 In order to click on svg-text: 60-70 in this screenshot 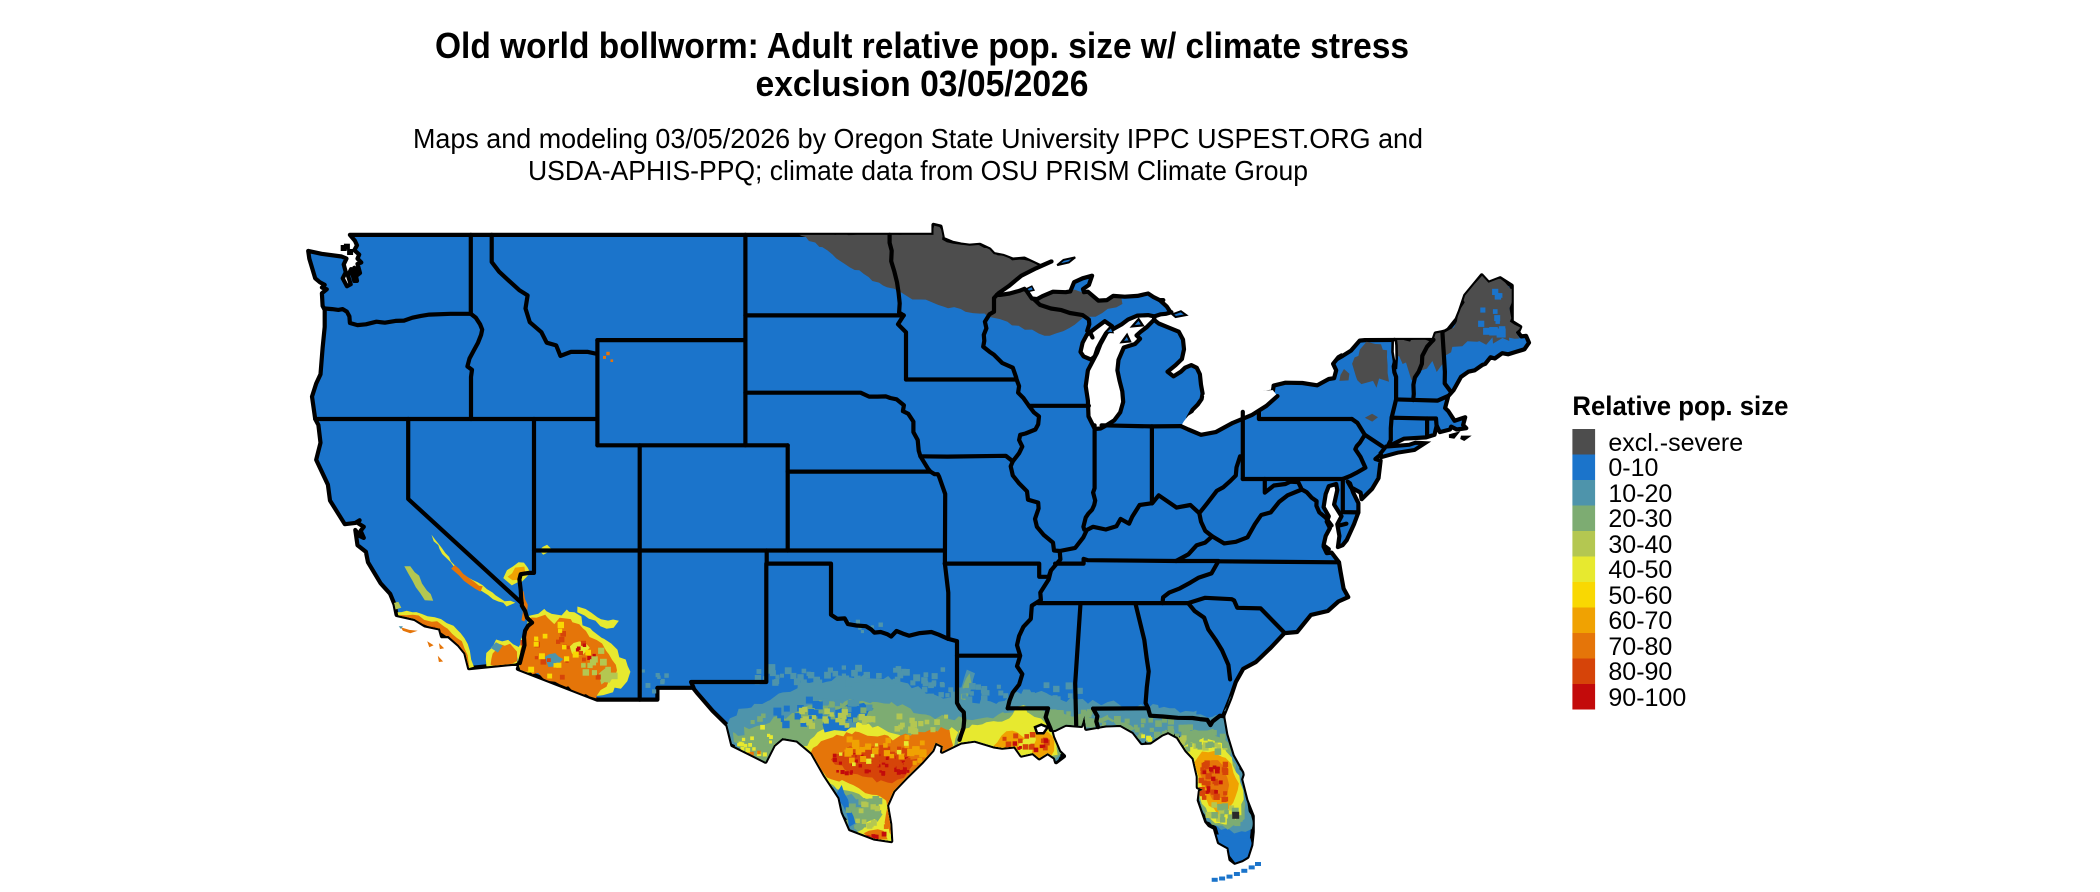, I will do `click(1640, 621)`.